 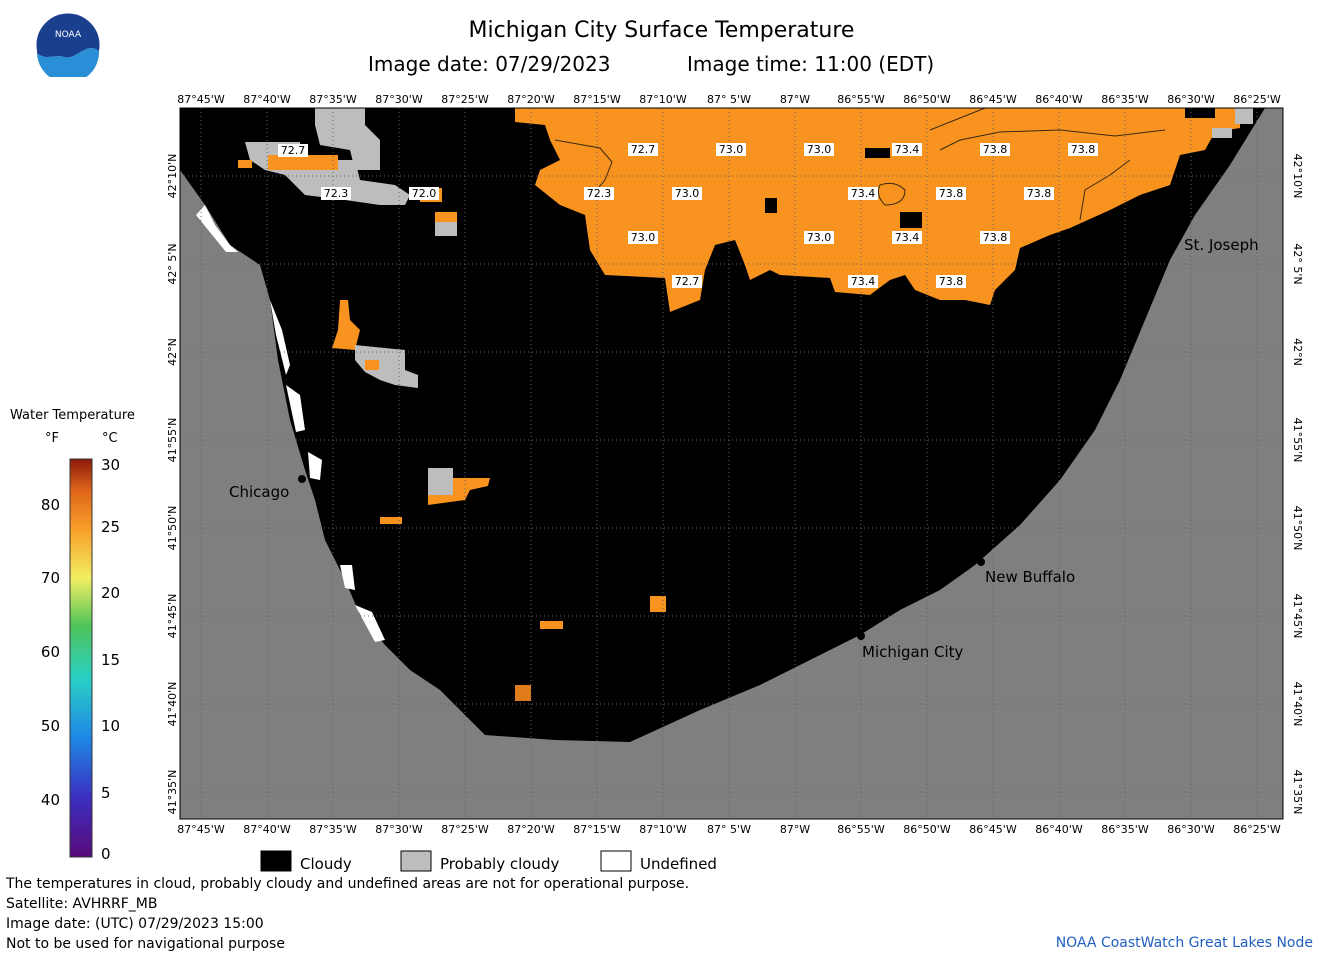 I want to click on svg-text: 86°35'W, so click(x=1125, y=99).